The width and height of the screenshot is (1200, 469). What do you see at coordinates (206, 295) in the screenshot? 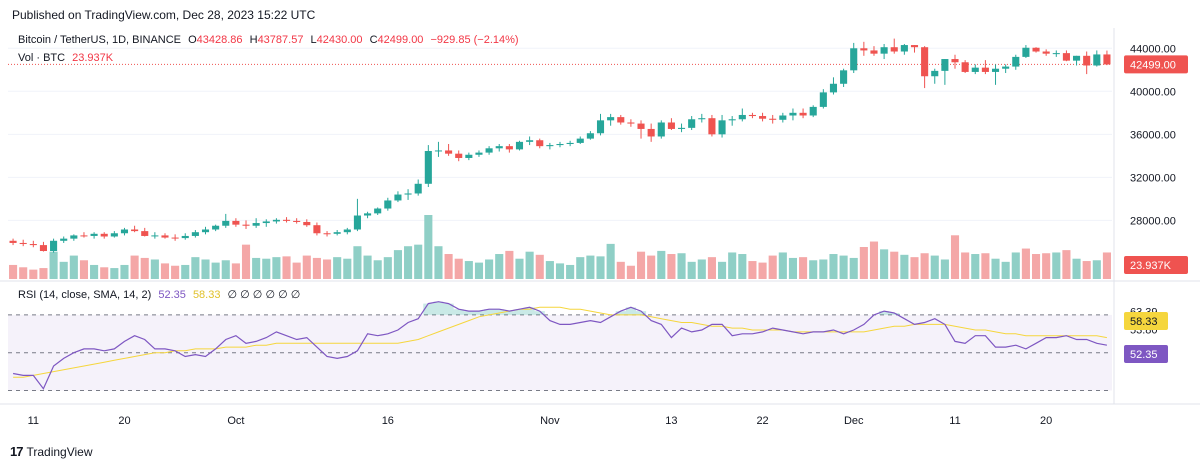
I see `rsi-ma-value: 58.33` at bounding box center [206, 295].